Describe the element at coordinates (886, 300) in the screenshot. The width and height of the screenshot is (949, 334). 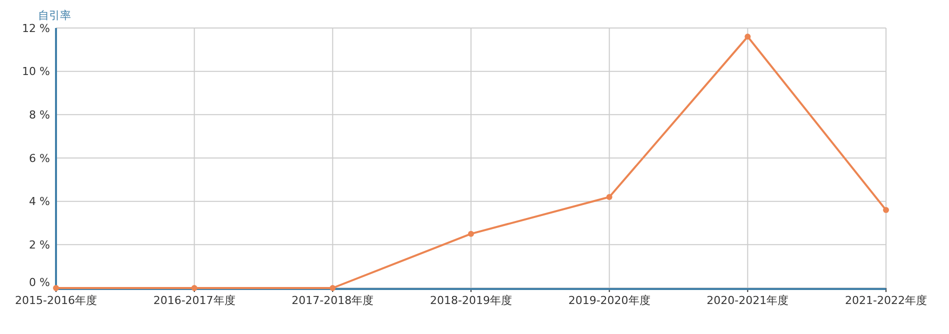
I see `x-tick-label: 2021-2022年度` at that location.